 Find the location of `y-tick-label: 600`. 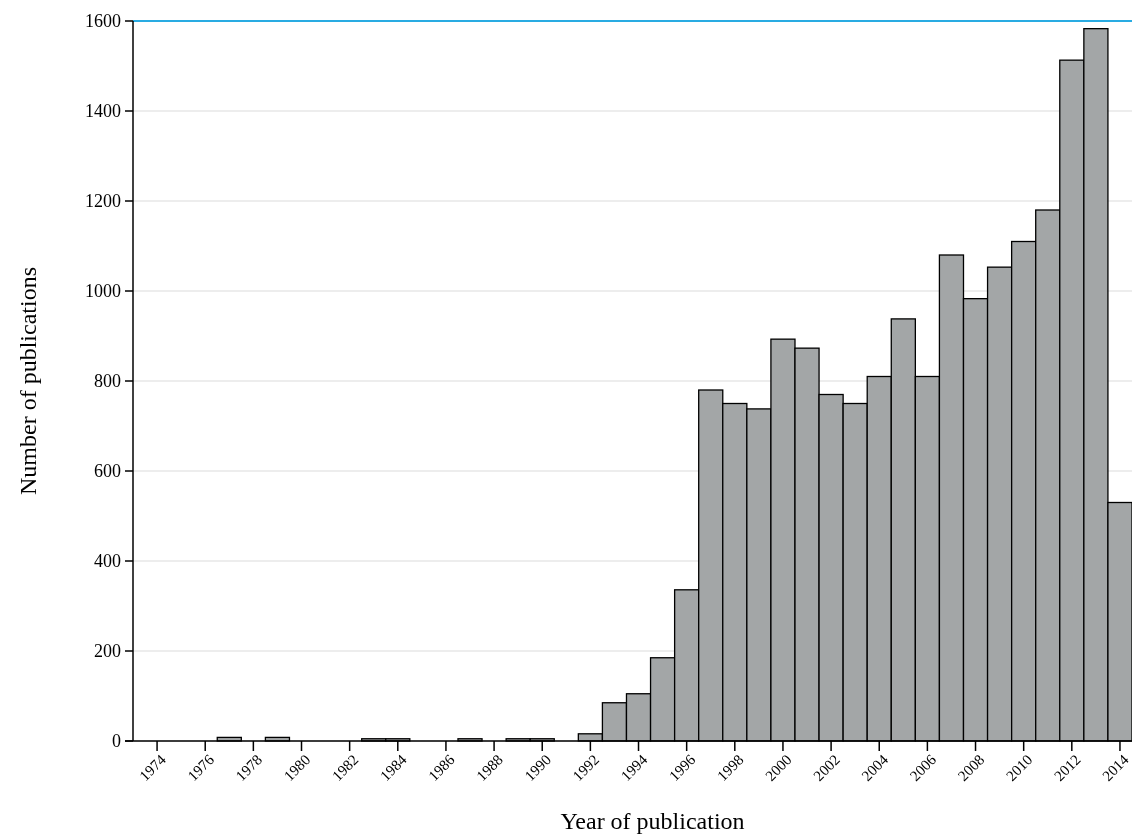

y-tick-label: 600 is located at coordinates (107, 471).